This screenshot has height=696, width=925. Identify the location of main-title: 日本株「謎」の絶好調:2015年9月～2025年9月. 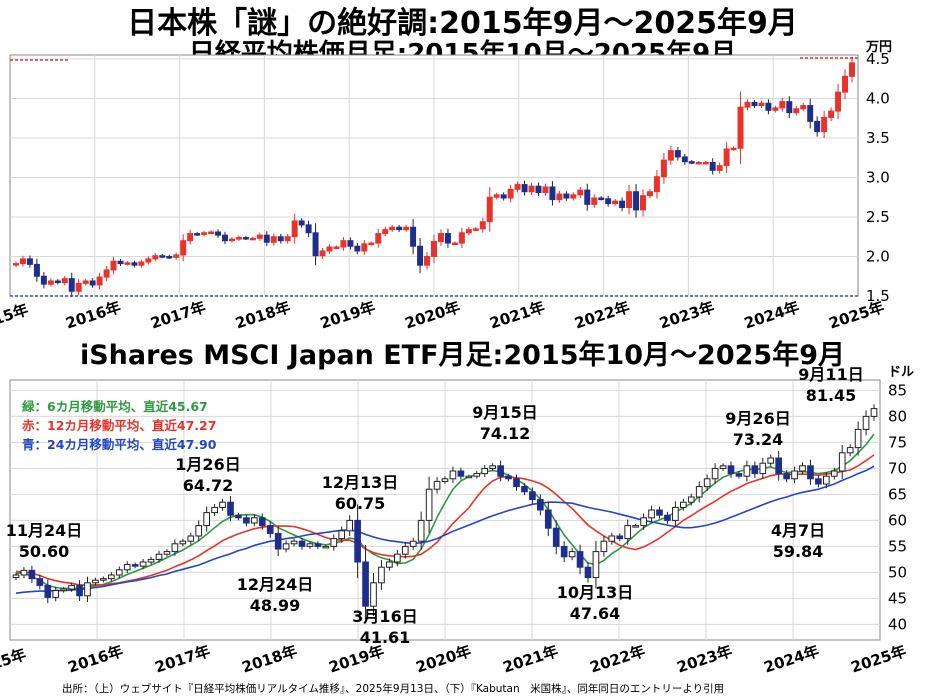
(462, 23).